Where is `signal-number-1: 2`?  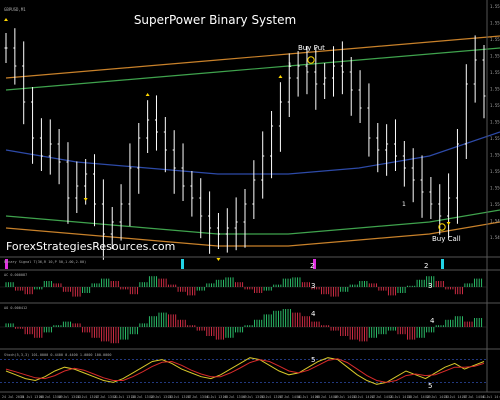 signal-number-1: 2 is located at coordinates (312, 266).